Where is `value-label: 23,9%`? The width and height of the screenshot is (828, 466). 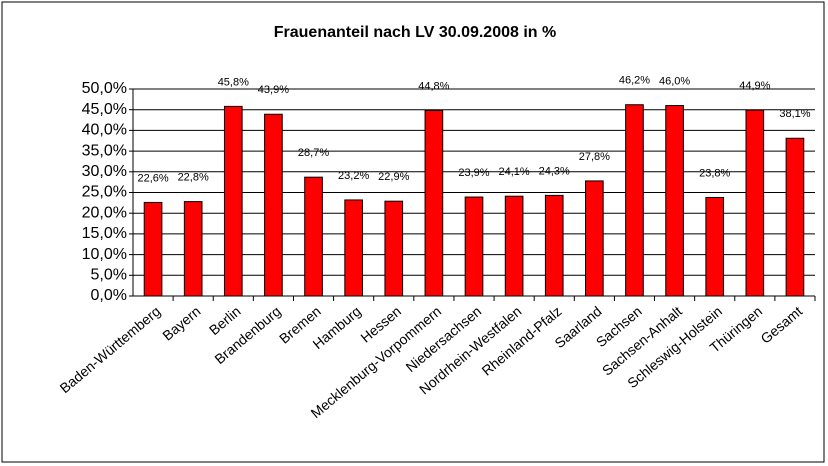
value-label: 23,9% is located at coordinates (473, 173).